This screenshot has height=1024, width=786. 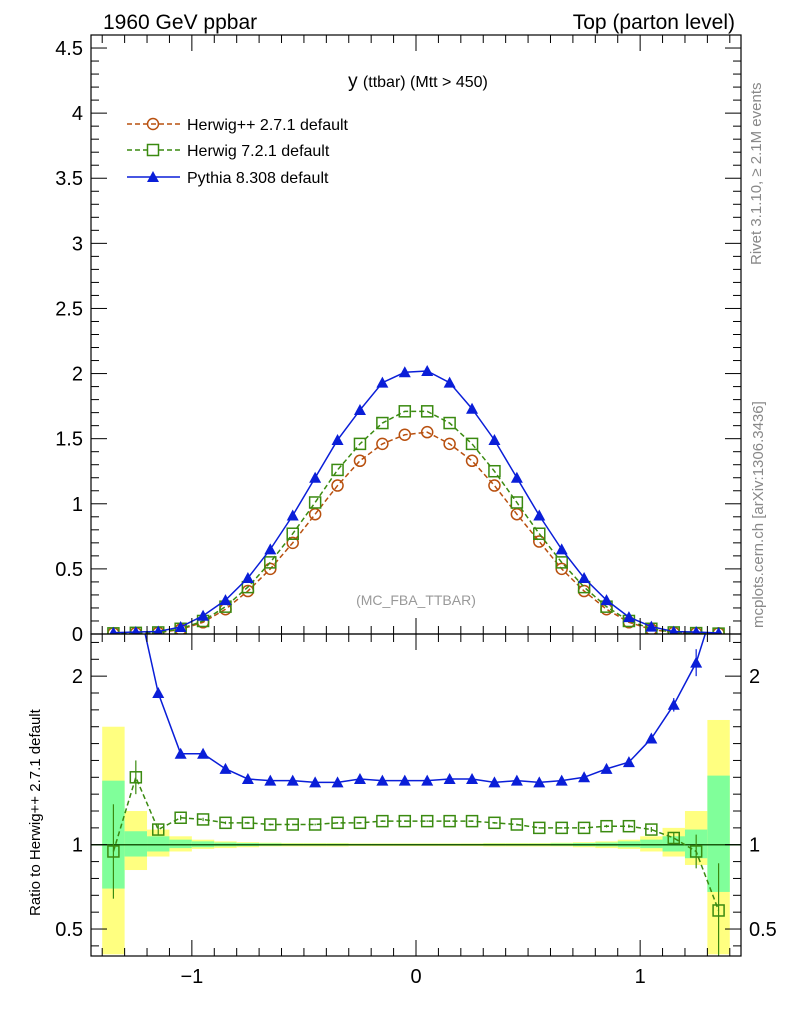 What do you see at coordinates (228, 151) in the screenshot?
I see `legend-item-herwig7: Herwig 7.2.1 default` at bounding box center [228, 151].